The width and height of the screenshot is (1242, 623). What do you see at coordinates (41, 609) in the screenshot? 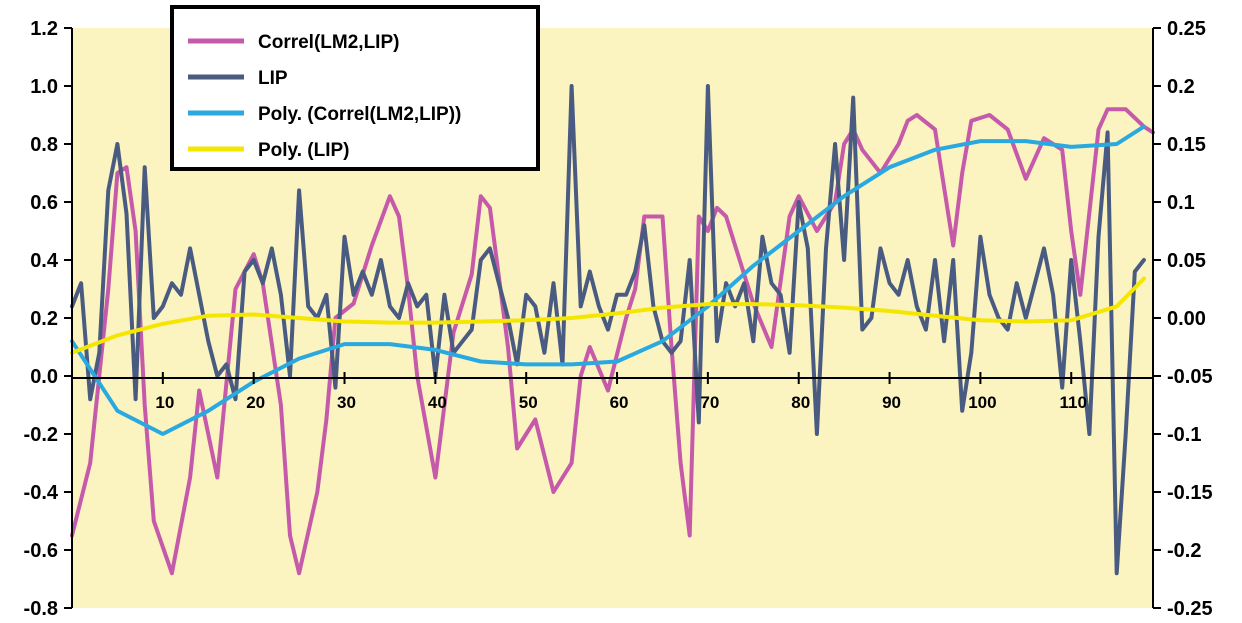
I see `y-tick-label-left: -0.8` at bounding box center [41, 609].